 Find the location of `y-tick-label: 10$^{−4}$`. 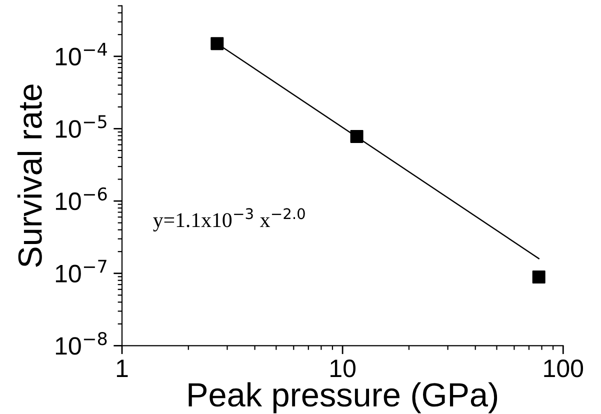

y-tick-label: 10$^{−4}$ is located at coordinates (81, 54).